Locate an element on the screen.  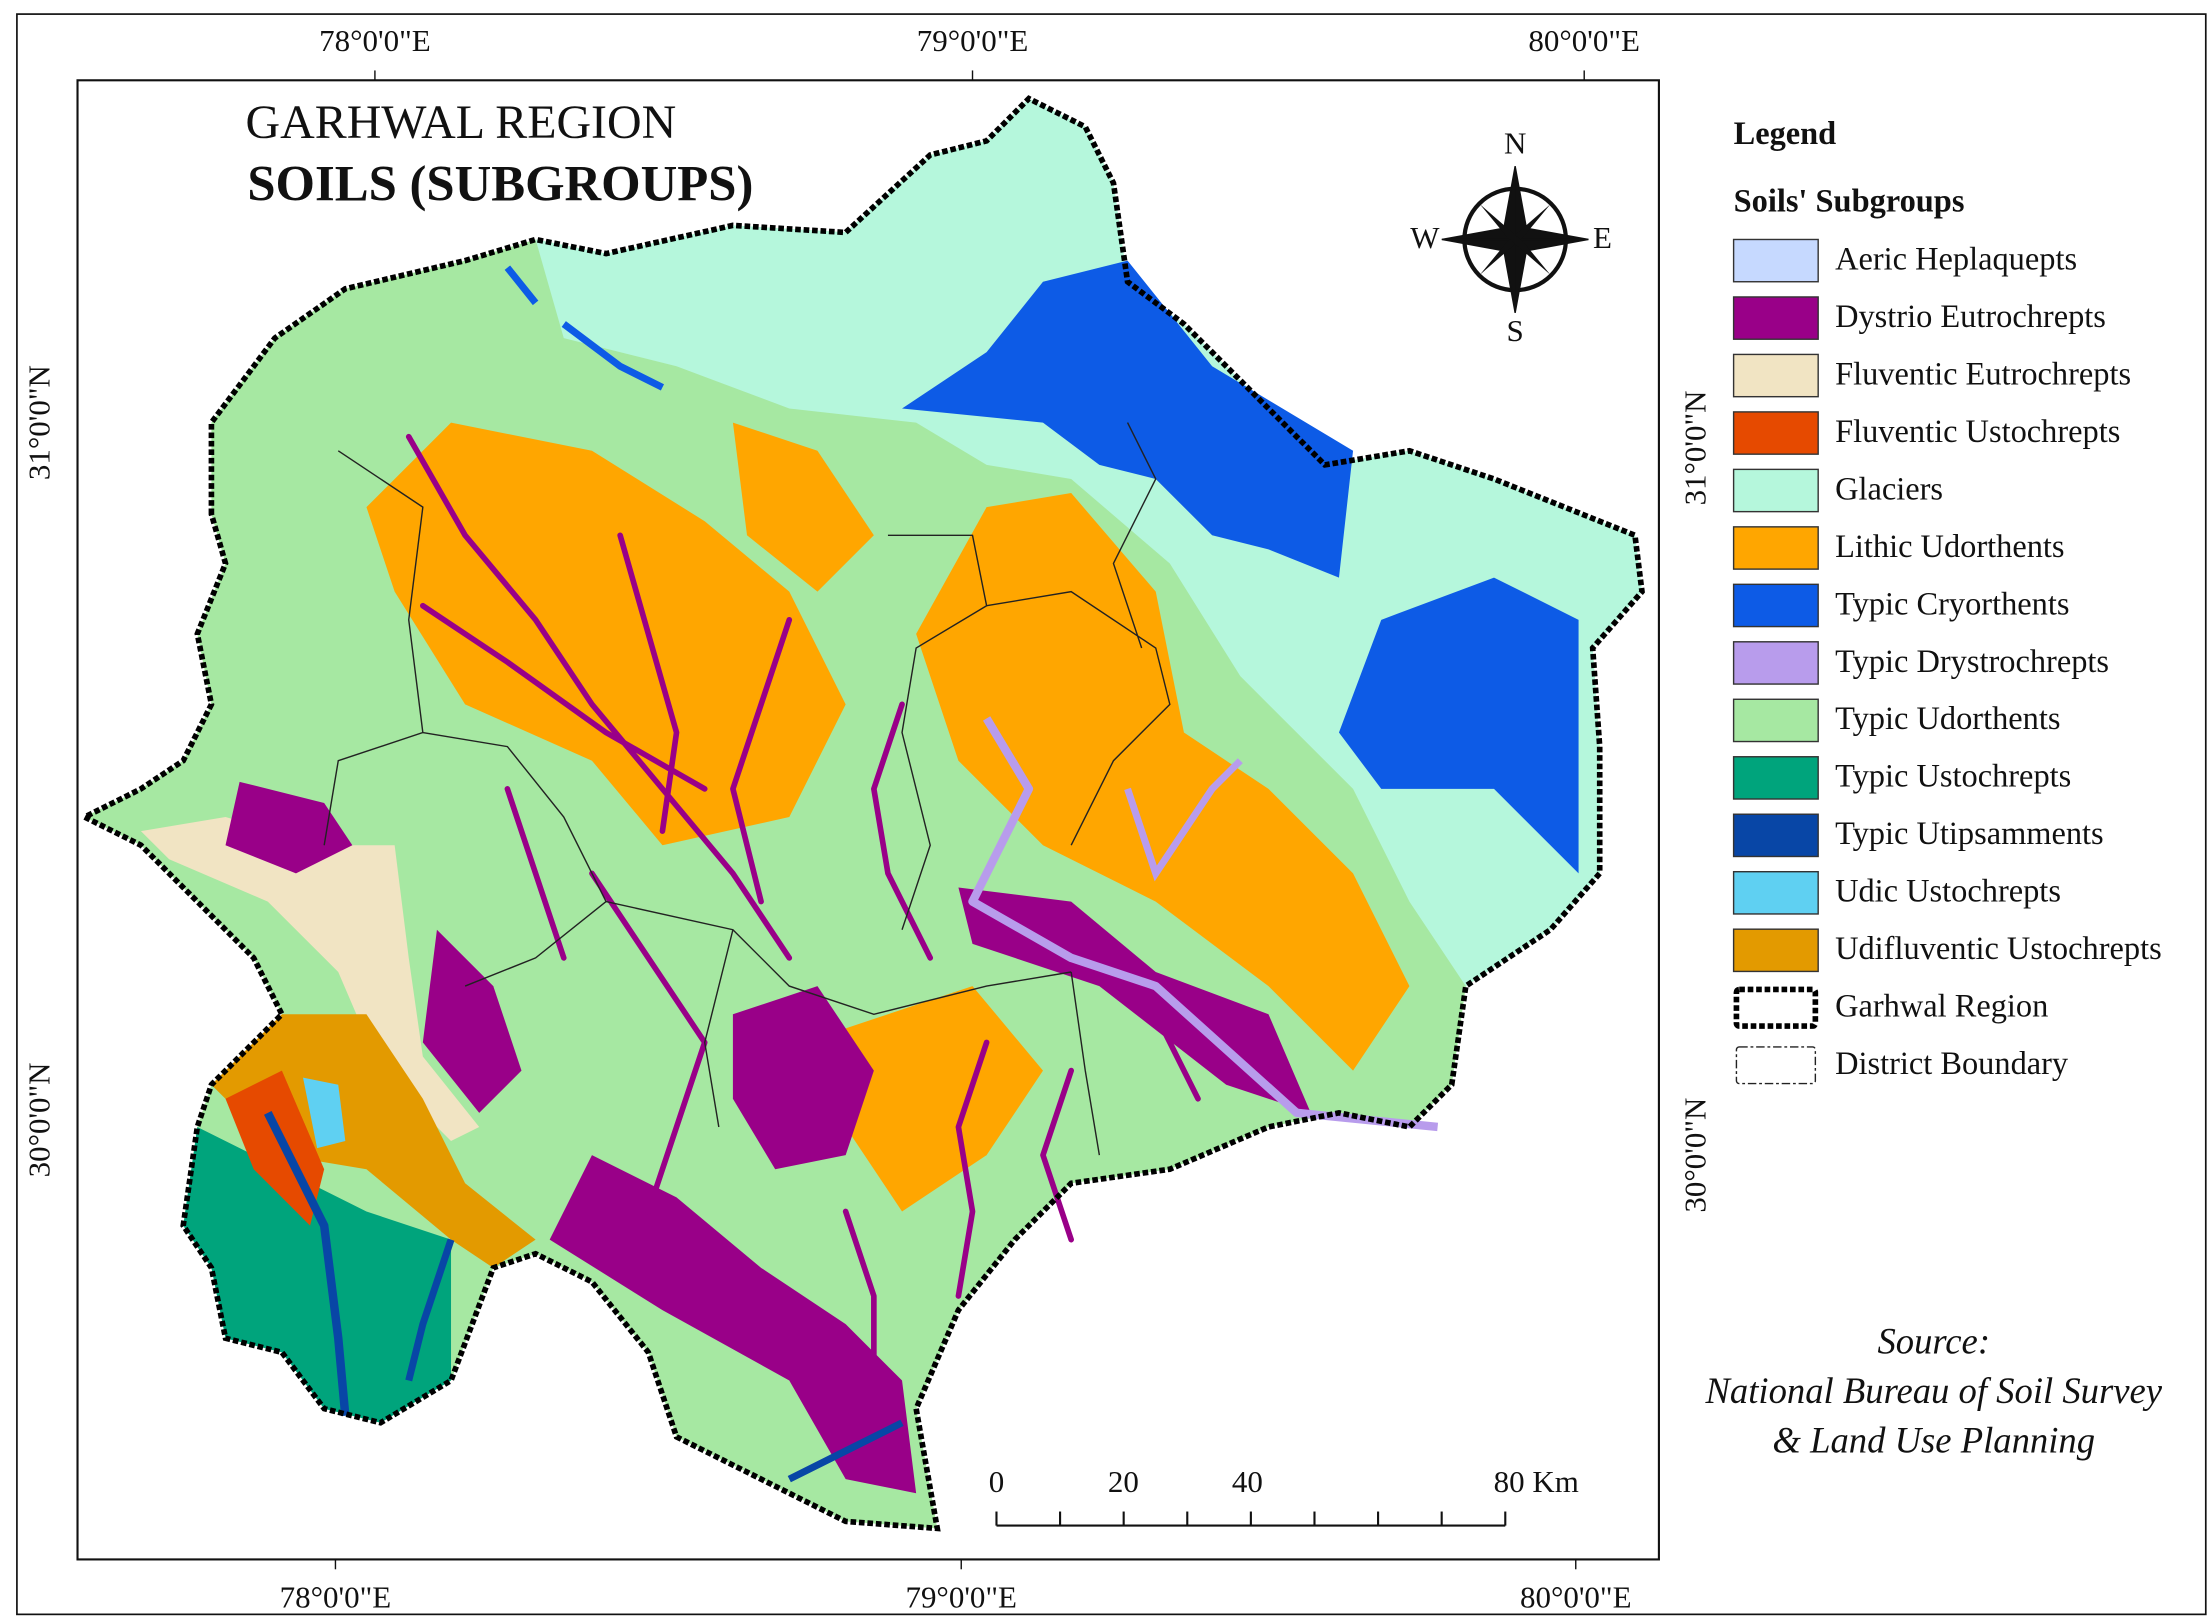
compass-diagonal is located at coordinates (1515, 239).